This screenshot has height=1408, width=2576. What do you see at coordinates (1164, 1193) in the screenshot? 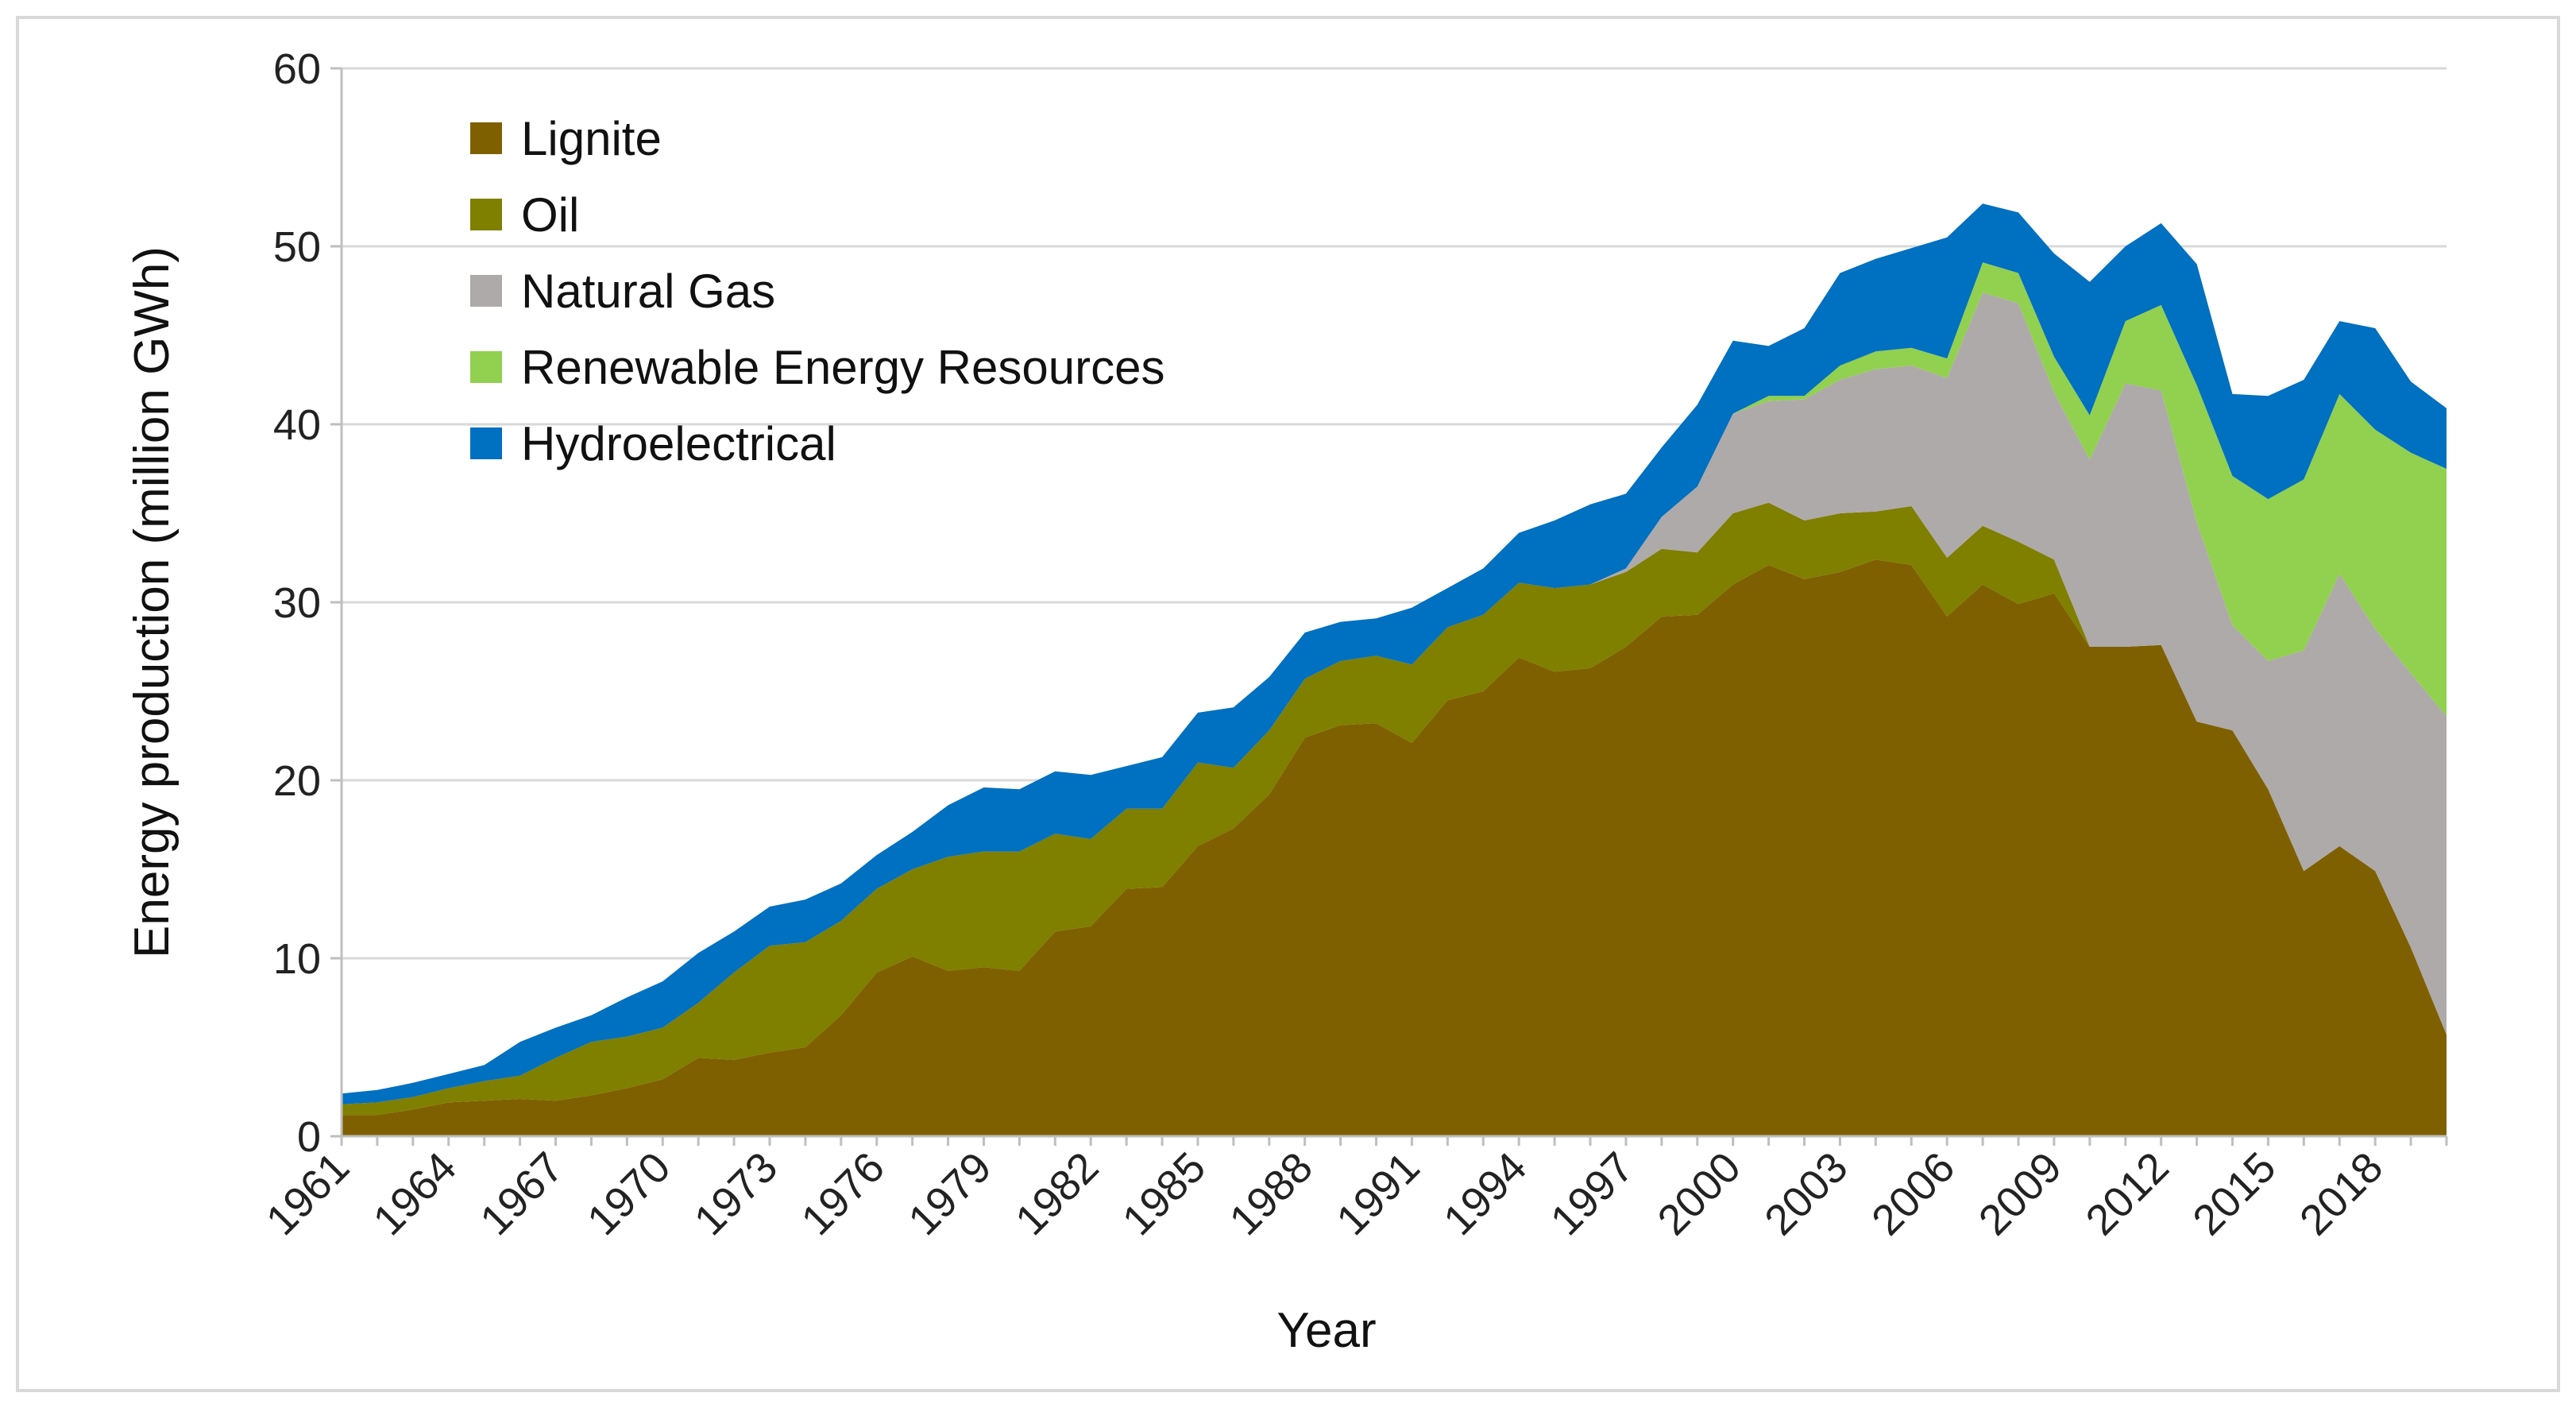
I see `x-tick-label-1985: 1985` at bounding box center [1164, 1193].